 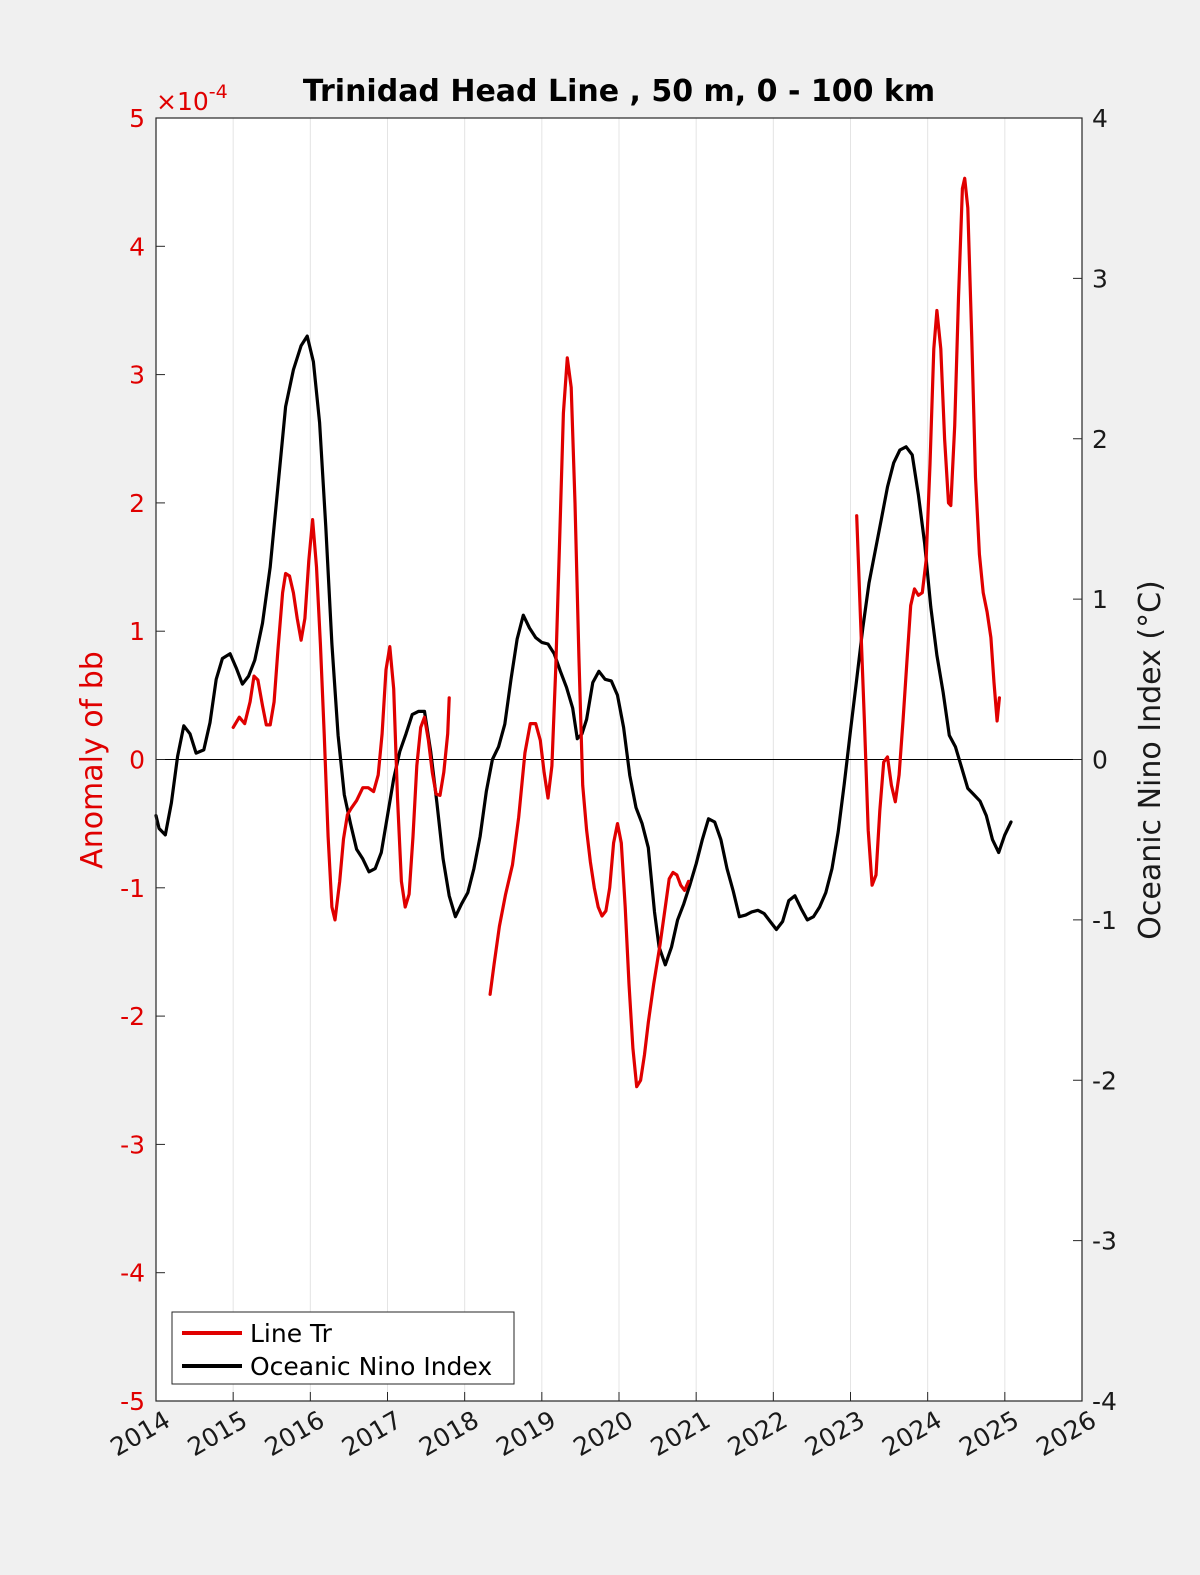 What do you see at coordinates (182, 101) in the screenshot?
I see `y-multiplier-base: ×10` at bounding box center [182, 101].